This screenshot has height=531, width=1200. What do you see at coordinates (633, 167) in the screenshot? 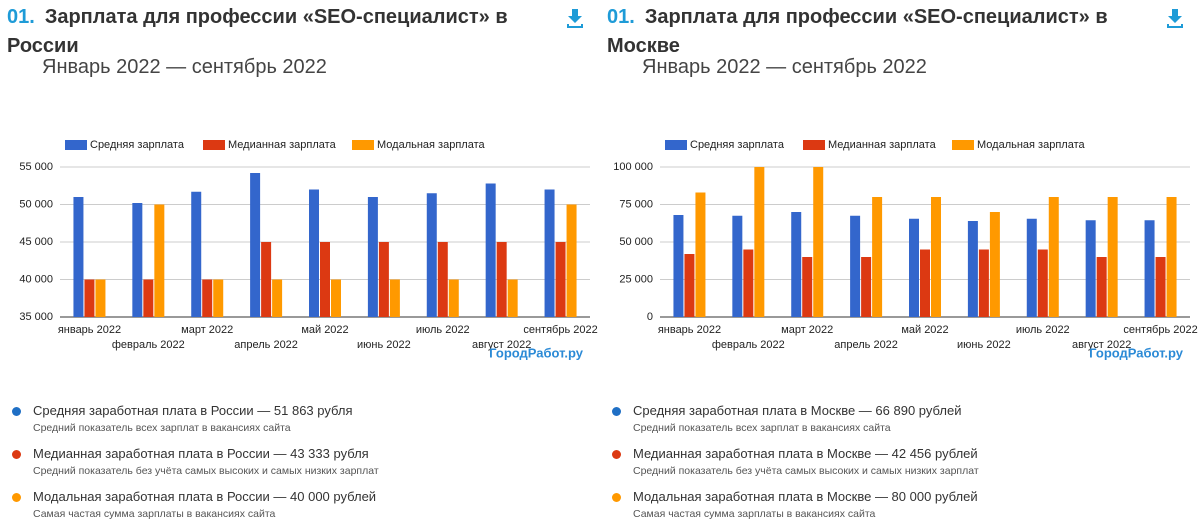
I see `y-tick-label: 100 000` at bounding box center [633, 167].